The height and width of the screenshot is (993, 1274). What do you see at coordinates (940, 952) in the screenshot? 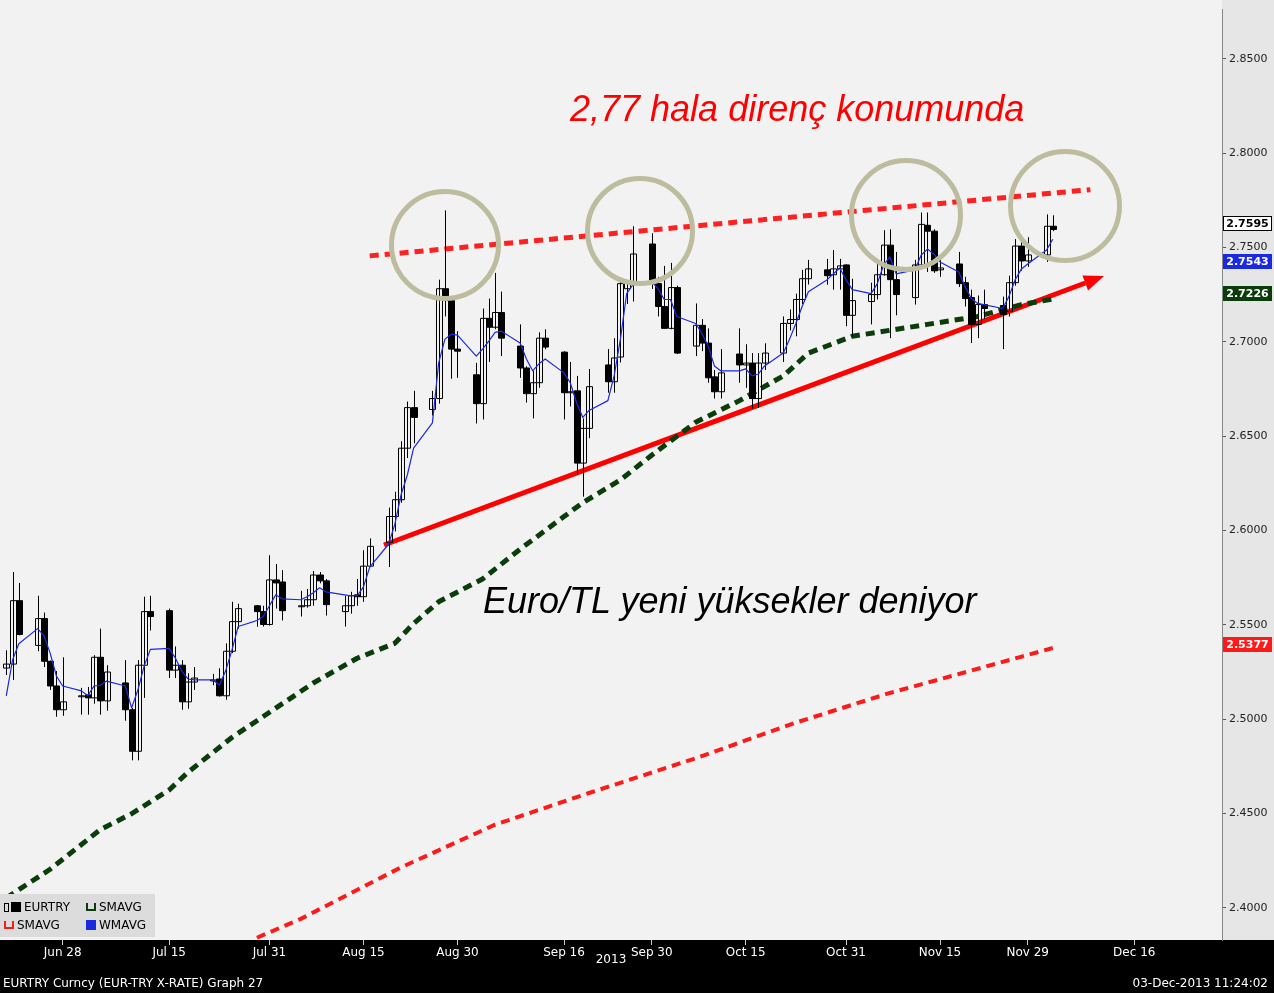
I see `x-tick-label: Nov 15` at bounding box center [940, 952].